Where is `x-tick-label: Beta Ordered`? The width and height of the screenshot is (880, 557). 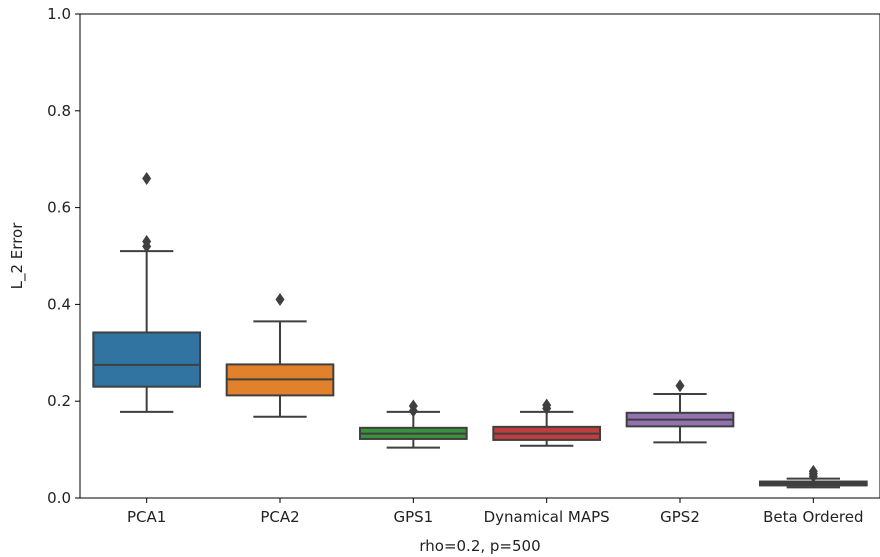 x-tick-label: Beta Ordered is located at coordinates (813, 517).